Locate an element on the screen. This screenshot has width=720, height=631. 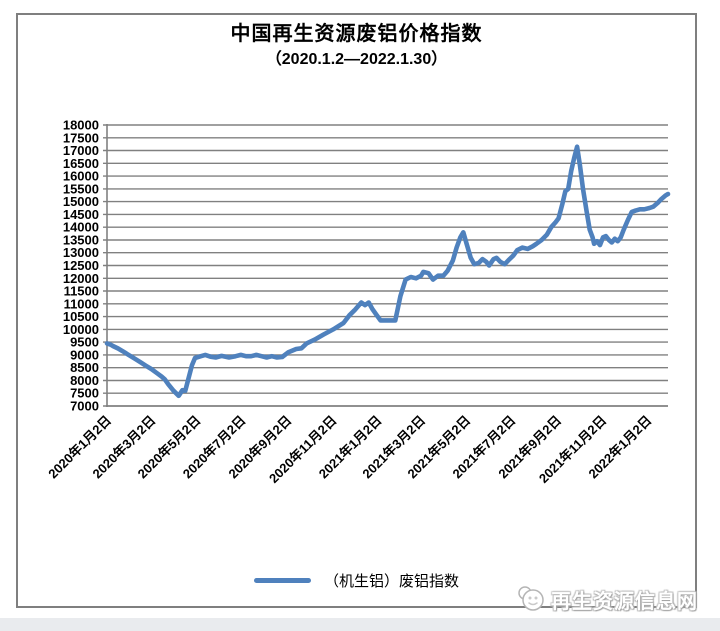
y-axis-tick-label: 14000 is located at coordinates (81, 227).